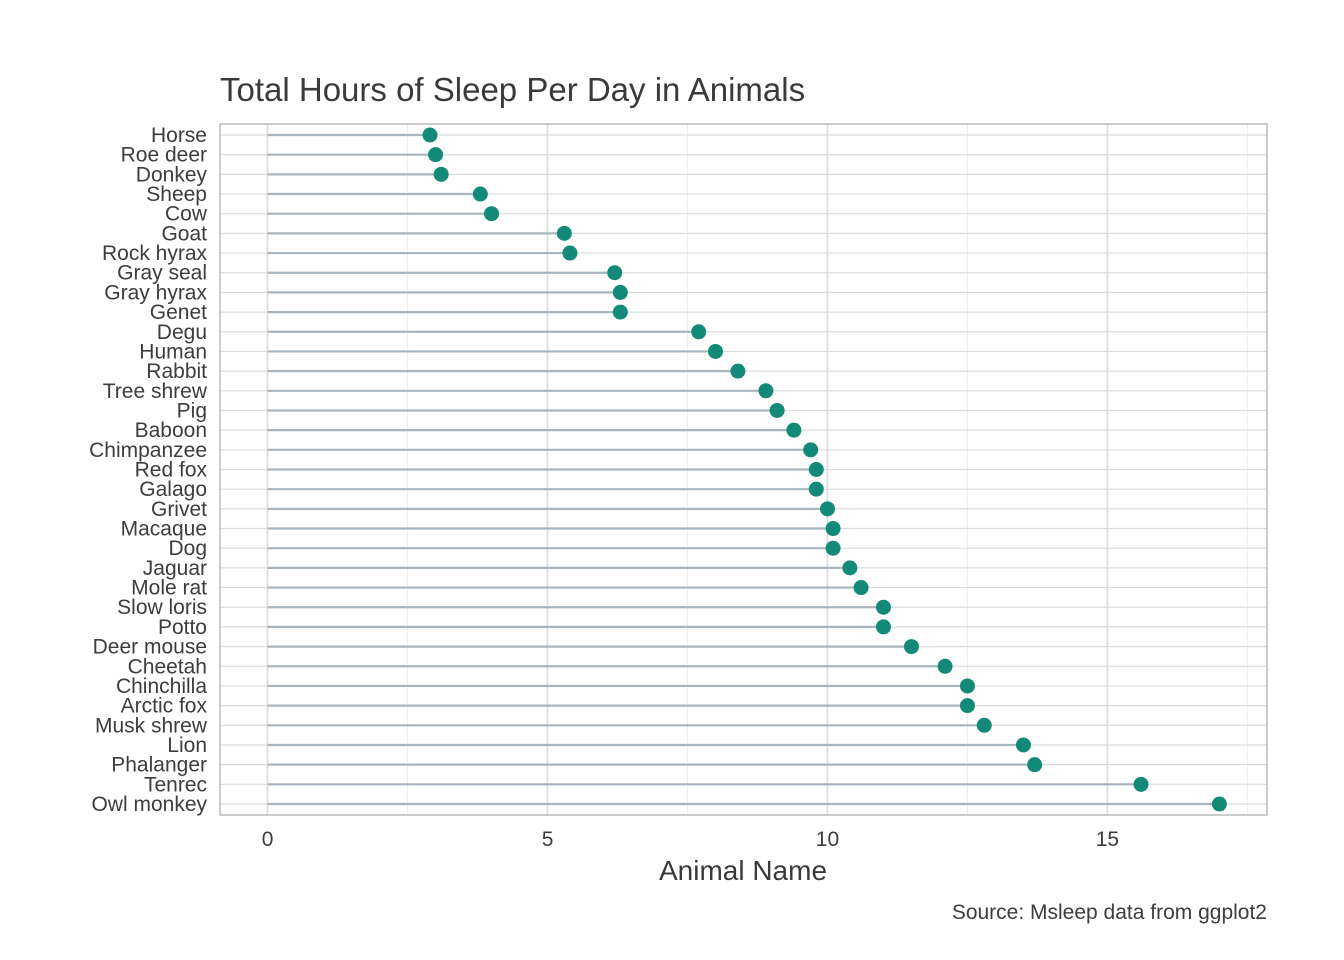  What do you see at coordinates (172, 174) in the screenshot?
I see `y-tick-label: Donkey` at bounding box center [172, 174].